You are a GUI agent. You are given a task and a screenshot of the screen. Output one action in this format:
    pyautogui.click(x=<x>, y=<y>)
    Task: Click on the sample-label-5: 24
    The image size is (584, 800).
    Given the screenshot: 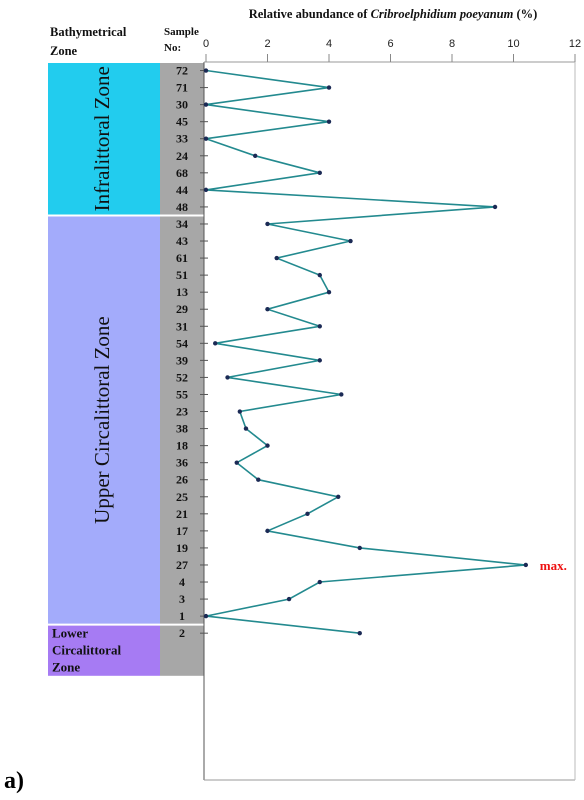 What is the action you would take?
    pyautogui.click(x=182, y=156)
    